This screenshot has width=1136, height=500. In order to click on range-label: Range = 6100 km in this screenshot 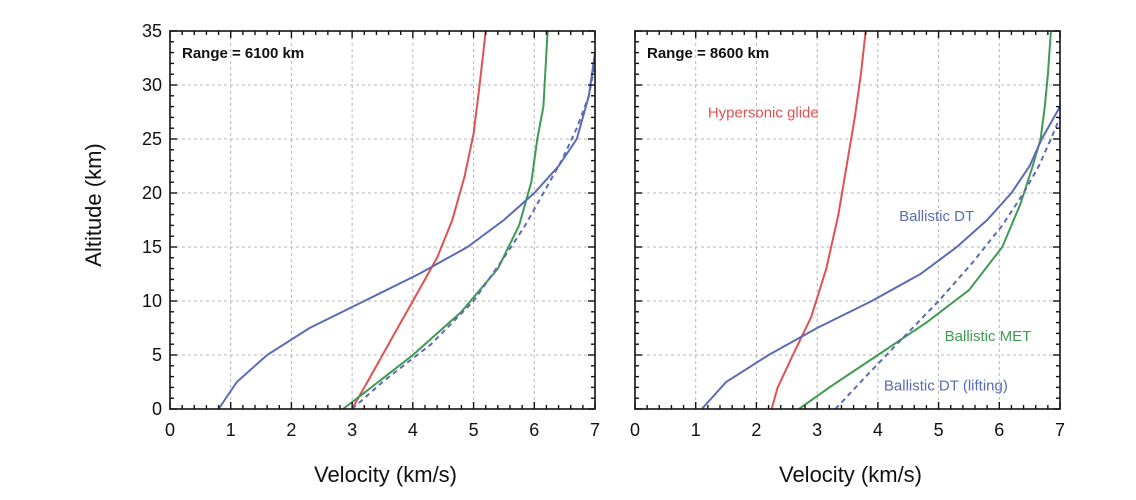, I will do `click(243, 53)`.